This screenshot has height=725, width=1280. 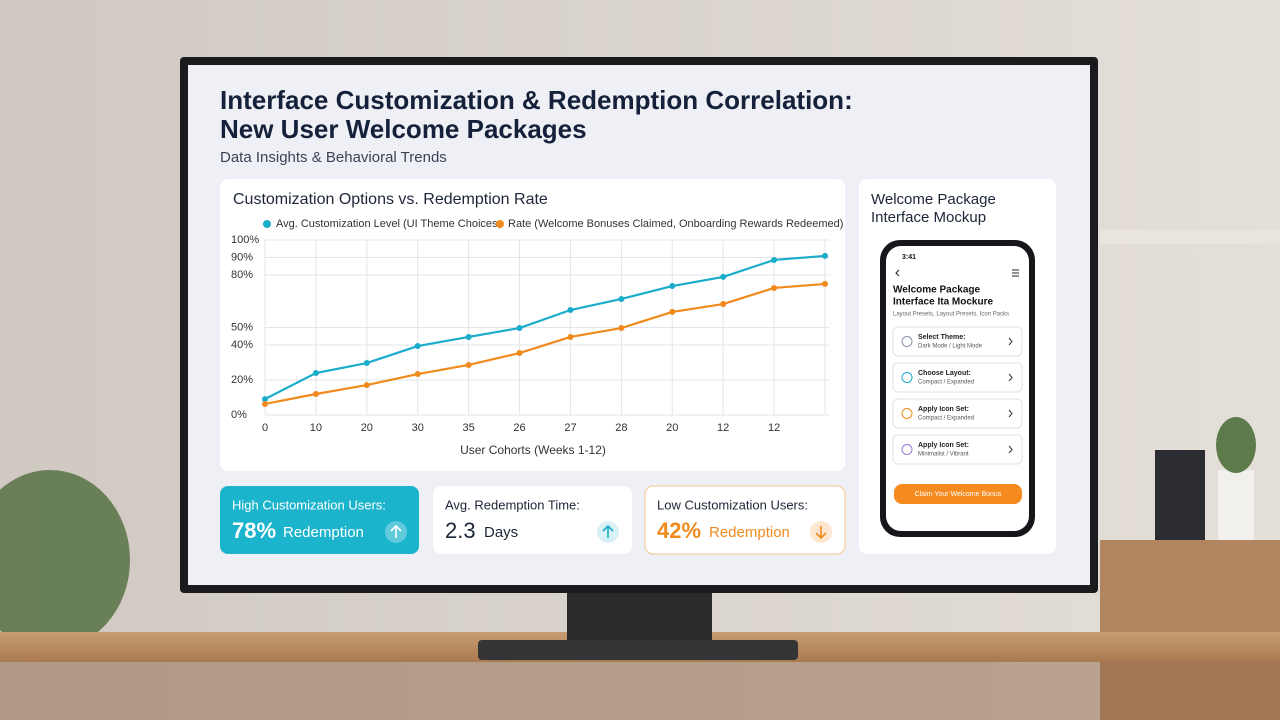 What do you see at coordinates (957, 273) in the screenshot?
I see `phone-nav` at bounding box center [957, 273].